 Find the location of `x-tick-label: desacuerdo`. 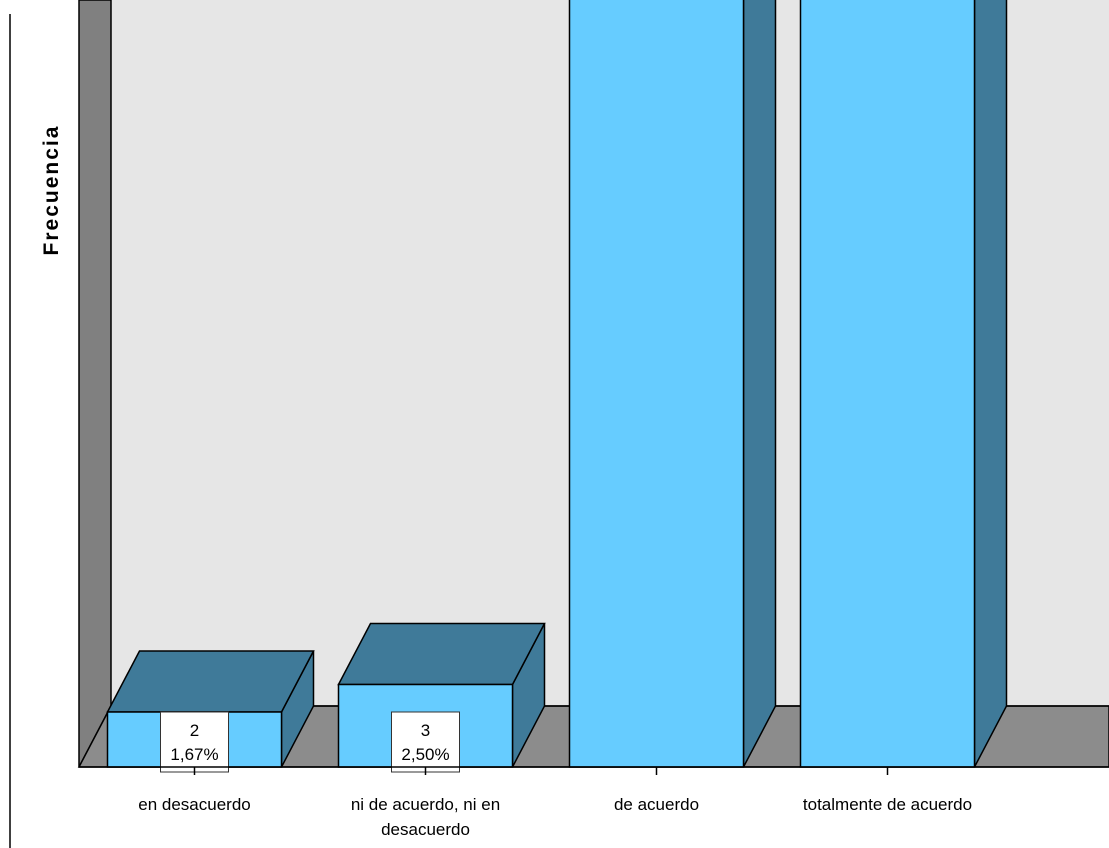

x-tick-label: desacuerdo is located at coordinates (425, 829).